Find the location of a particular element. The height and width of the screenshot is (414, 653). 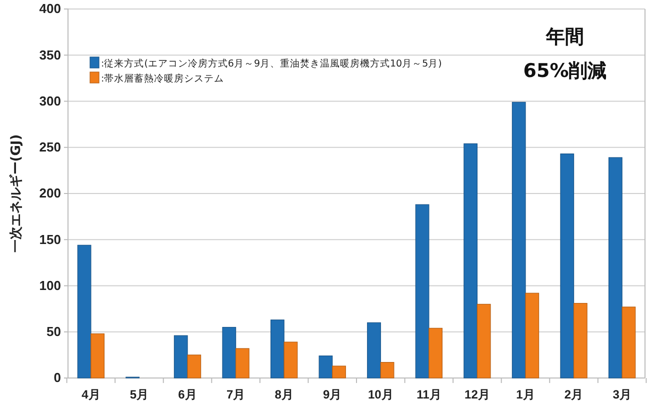

legend-label: :帯水層蓄熱冷暖房システム is located at coordinates (162, 78).